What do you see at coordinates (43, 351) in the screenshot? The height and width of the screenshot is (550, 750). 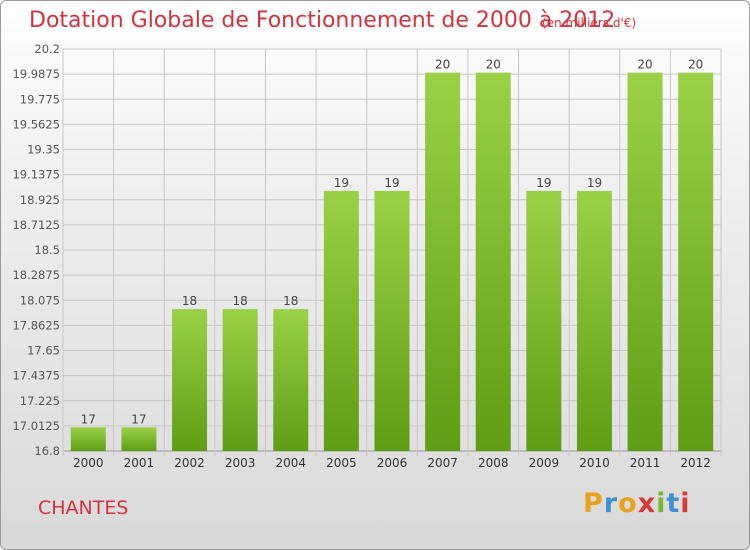 I see `y-tick-label: 17.65` at bounding box center [43, 351].